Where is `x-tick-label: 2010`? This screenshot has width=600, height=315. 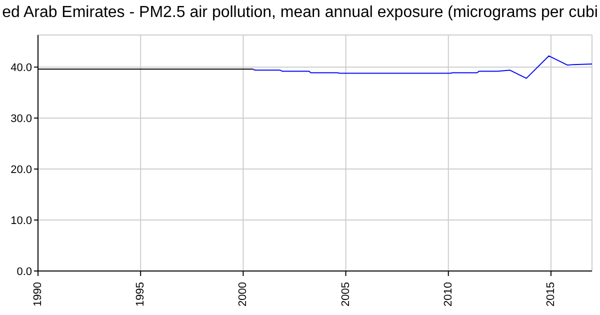
x-tick-label: 2010 is located at coordinates (448, 294).